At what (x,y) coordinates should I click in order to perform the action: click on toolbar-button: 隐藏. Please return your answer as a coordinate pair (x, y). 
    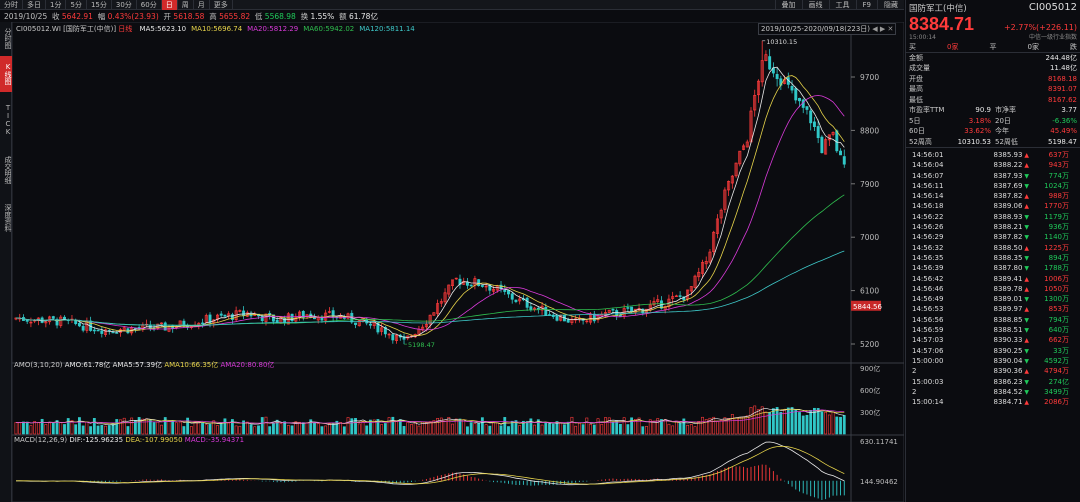
    Looking at the image, I should click on (890, 5).